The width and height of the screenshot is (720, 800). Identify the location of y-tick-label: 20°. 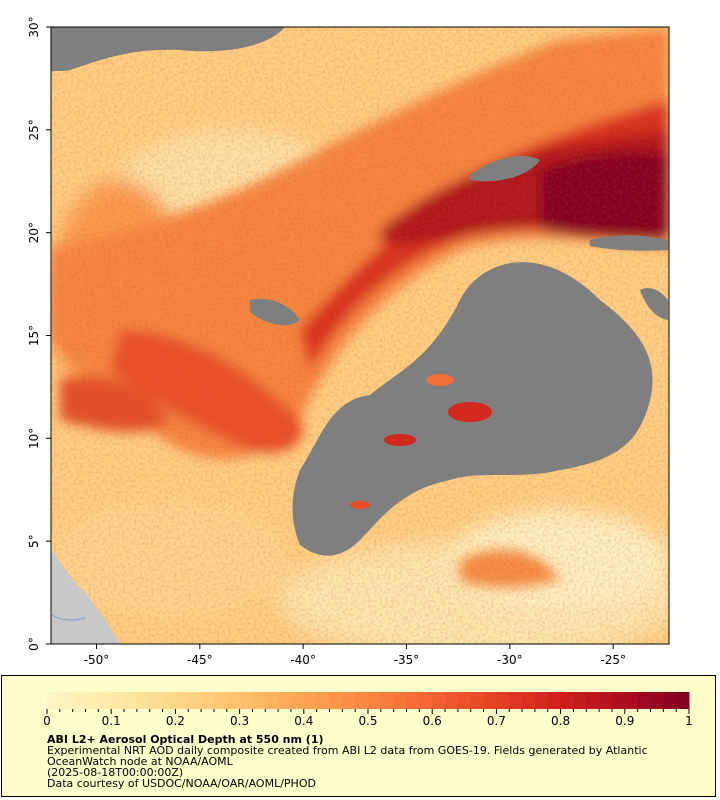
(34, 232).